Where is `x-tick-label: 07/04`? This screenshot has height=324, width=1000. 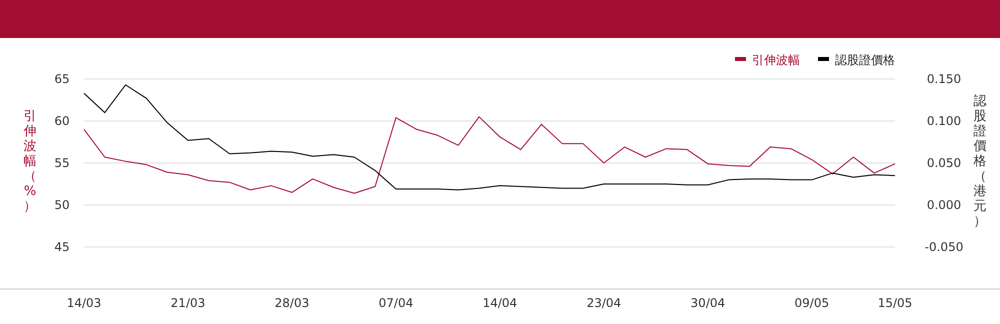
x-tick-label: 07/04 is located at coordinates (396, 303).